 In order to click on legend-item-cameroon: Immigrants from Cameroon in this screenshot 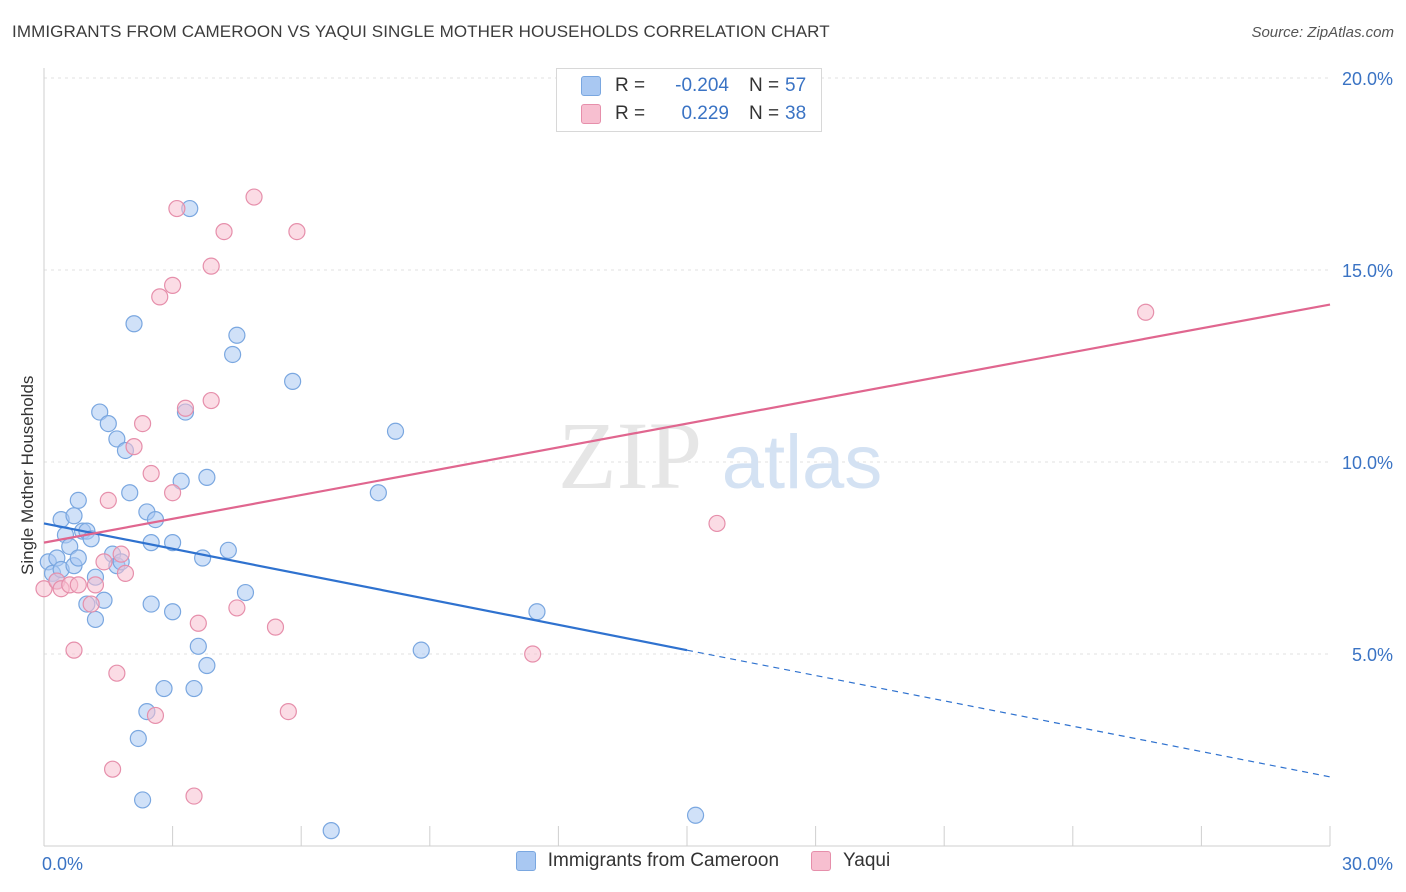, I will do `click(647, 861)`.